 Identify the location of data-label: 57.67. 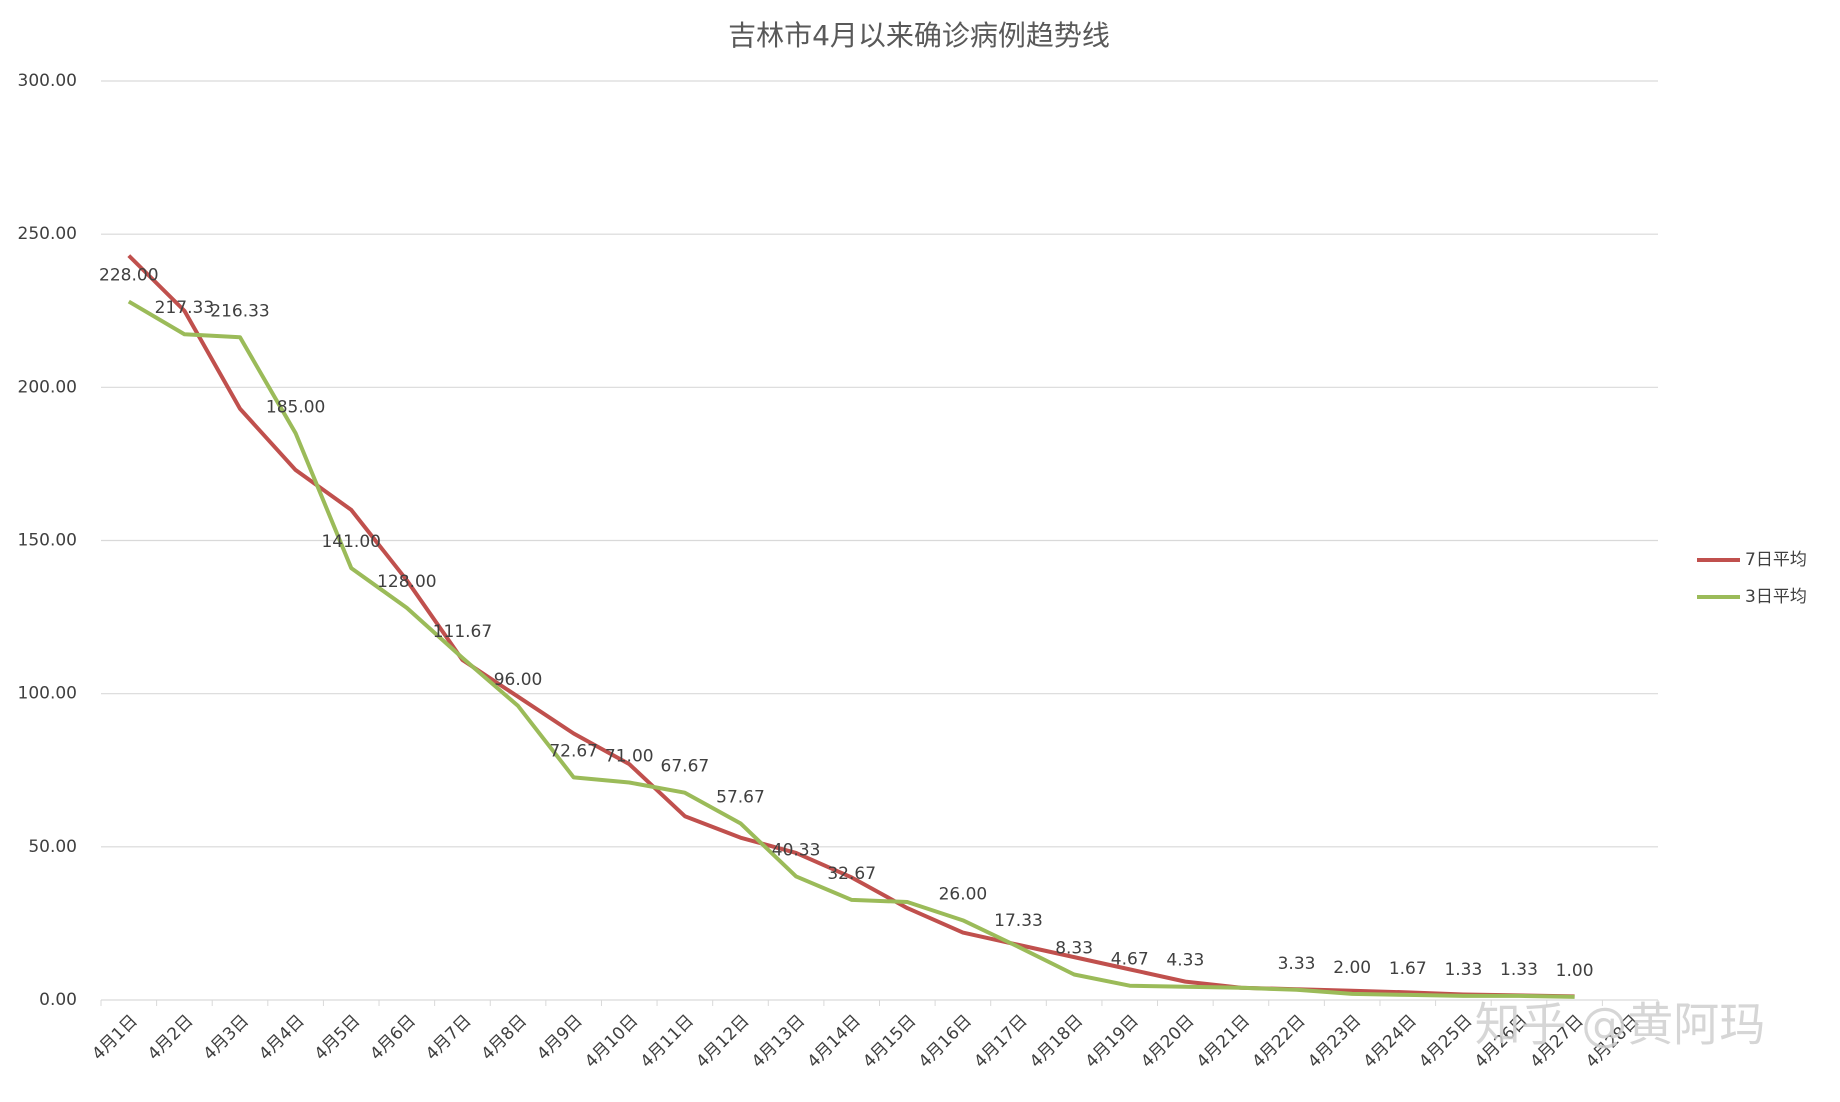
(740, 797).